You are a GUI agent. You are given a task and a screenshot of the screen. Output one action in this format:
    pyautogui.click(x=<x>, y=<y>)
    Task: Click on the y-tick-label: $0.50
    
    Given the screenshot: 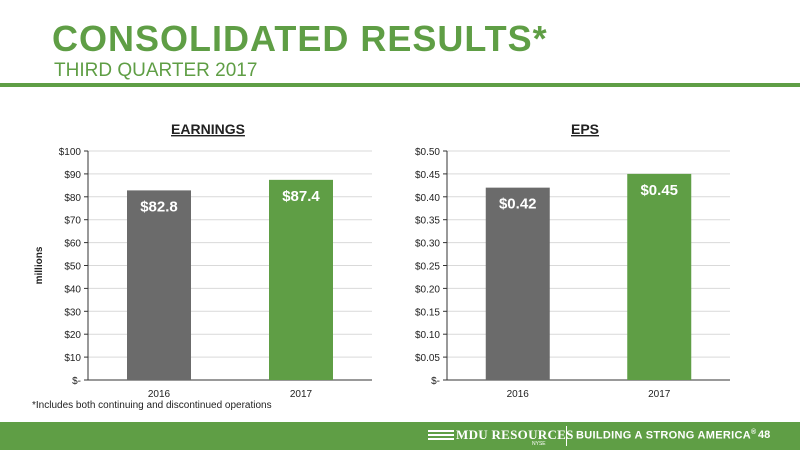 What is the action you would take?
    pyautogui.click(x=427, y=152)
    